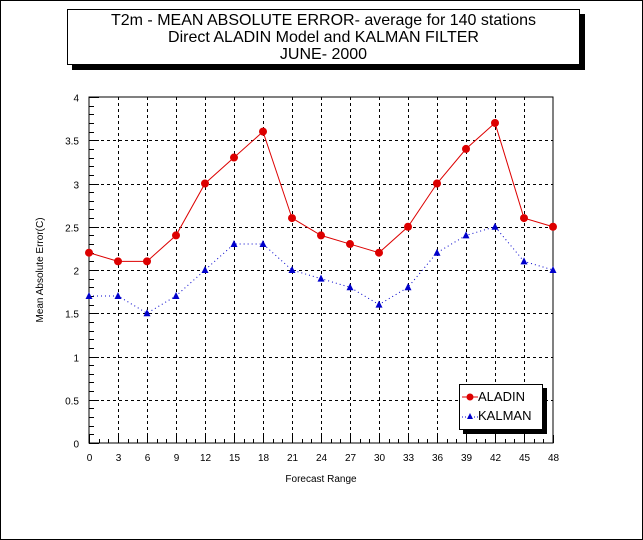 This screenshot has width=643, height=540. Describe the element at coordinates (72, 402) in the screenshot. I see `y-tick-label: 0.5` at that location.